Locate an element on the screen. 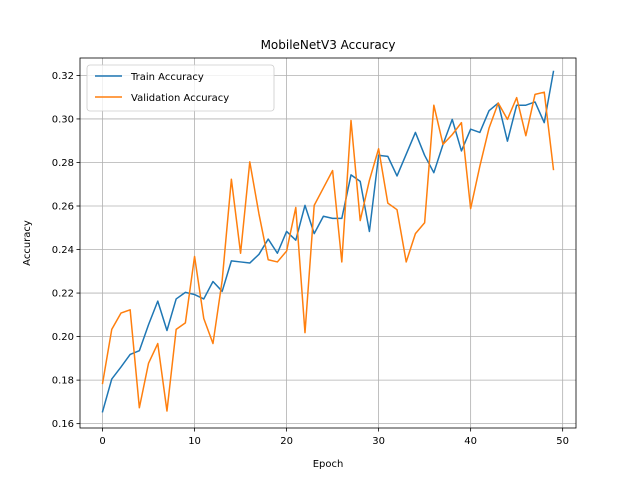 The image size is (640, 480). x-tick-label: 10 is located at coordinates (194, 441).